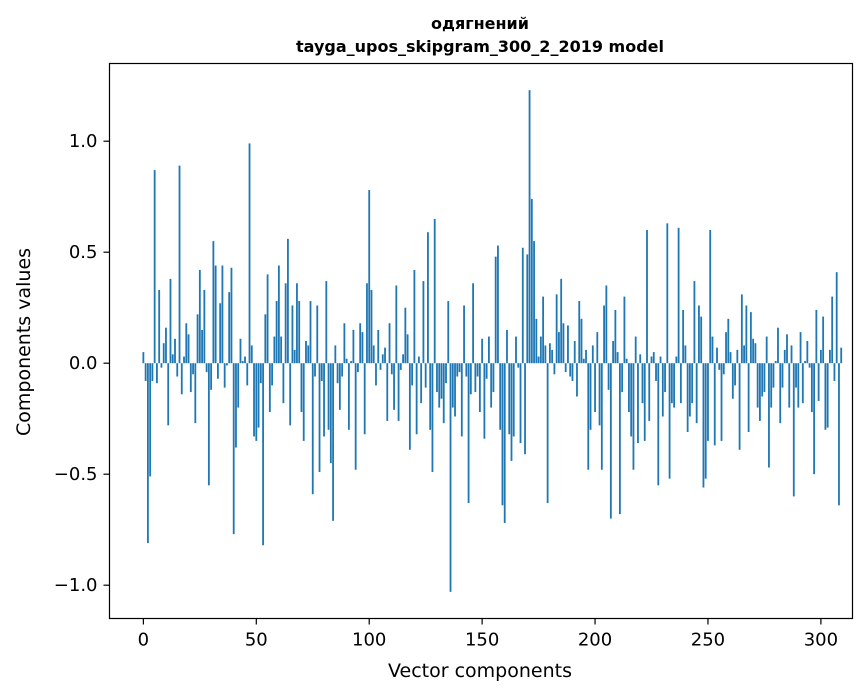 Image resolution: width=867 pixels, height=696 pixels. I want to click on chart-subtitle: tayga_upos_skipgram_300_2_2019 model, so click(480, 46).